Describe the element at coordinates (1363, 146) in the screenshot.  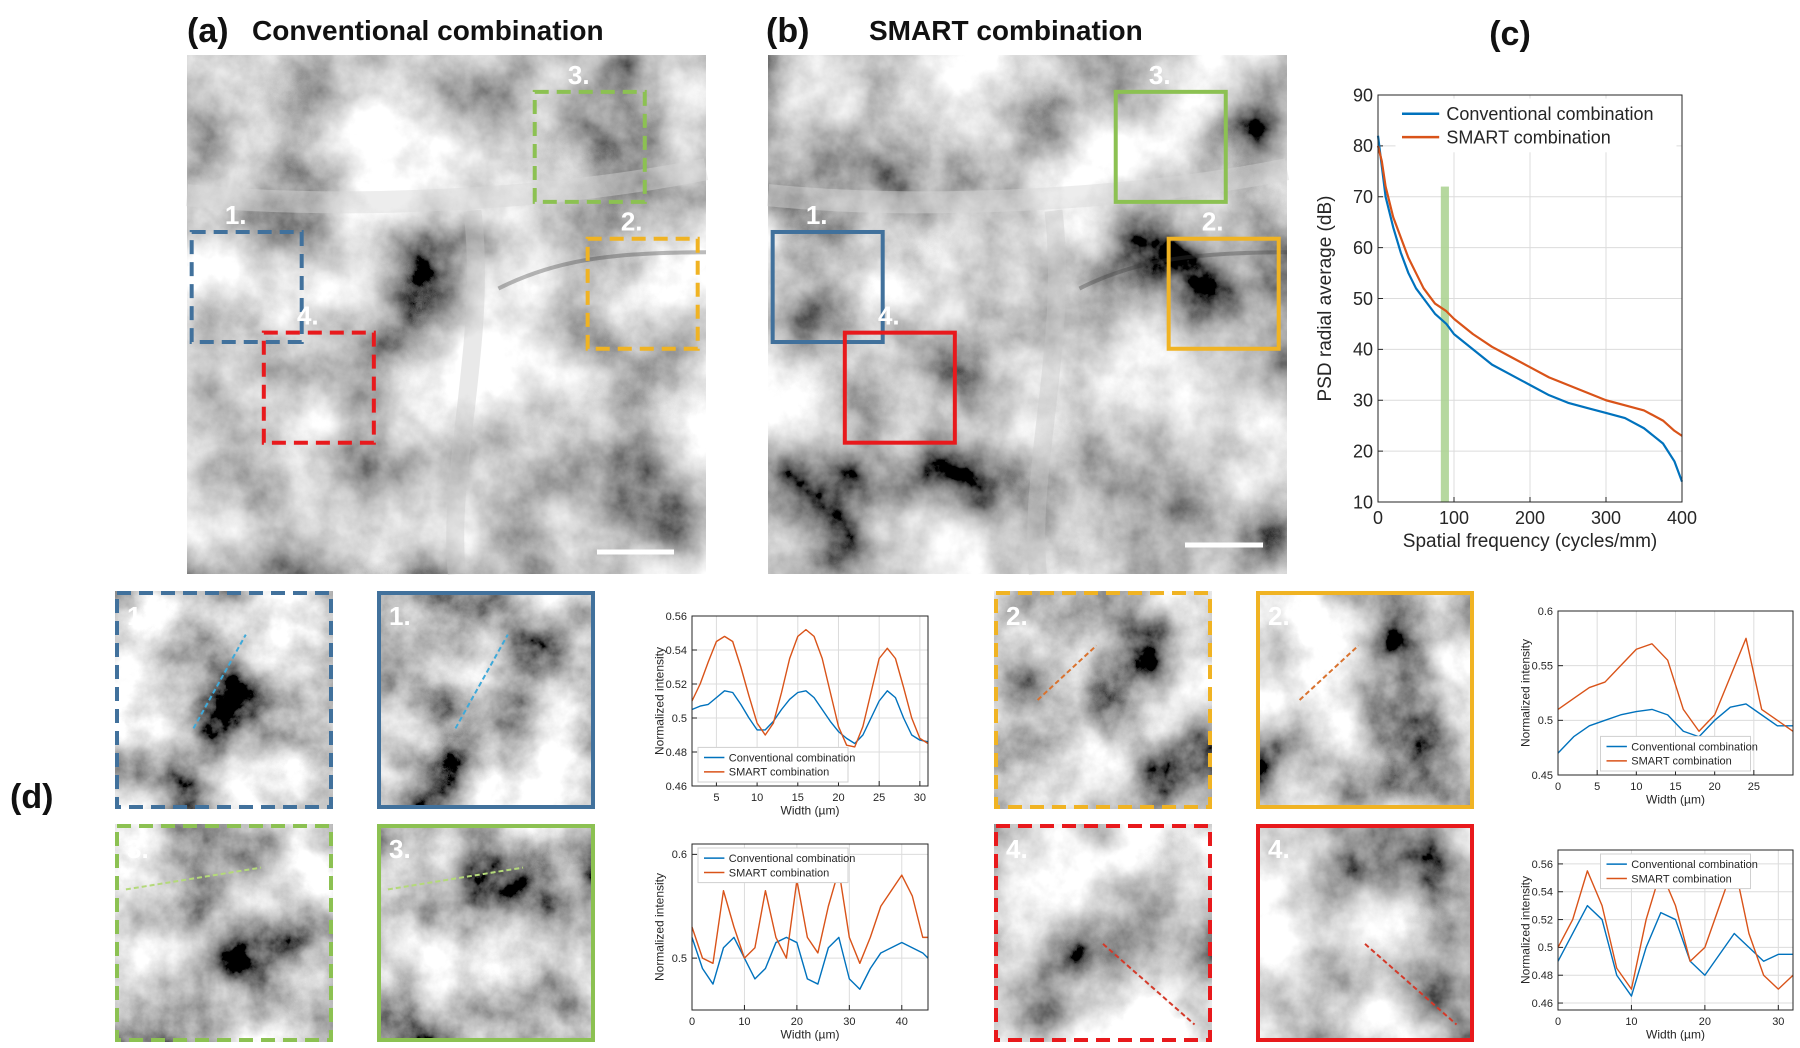
I see `y-tick-label: 80` at that location.